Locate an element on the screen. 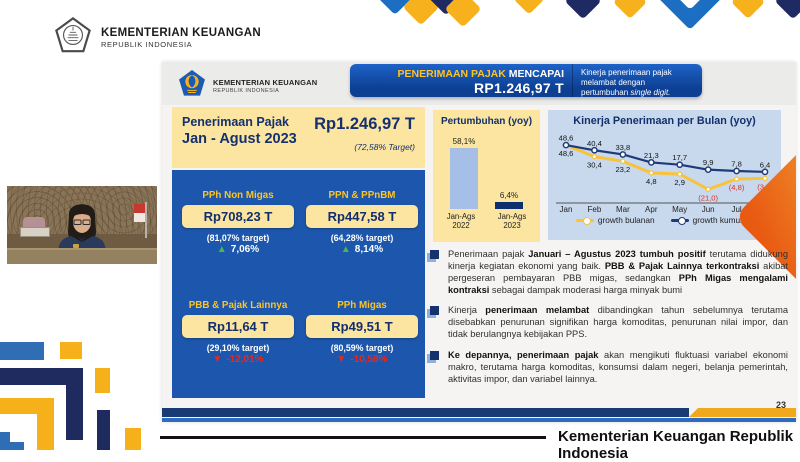 This screenshot has height=462, width=800. svg-text: 9,9 is located at coordinates (708, 162).